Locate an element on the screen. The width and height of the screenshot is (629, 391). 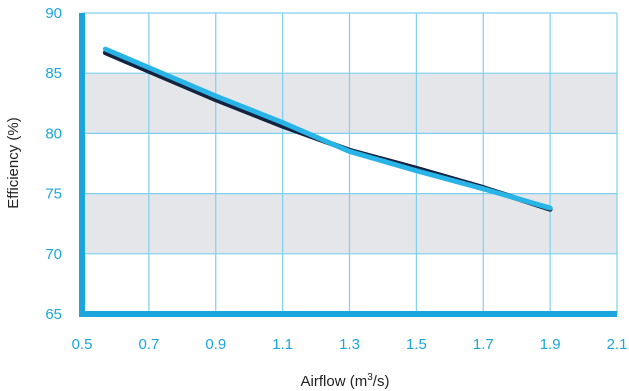
y-tick-label: 75 is located at coordinates (53, 194).